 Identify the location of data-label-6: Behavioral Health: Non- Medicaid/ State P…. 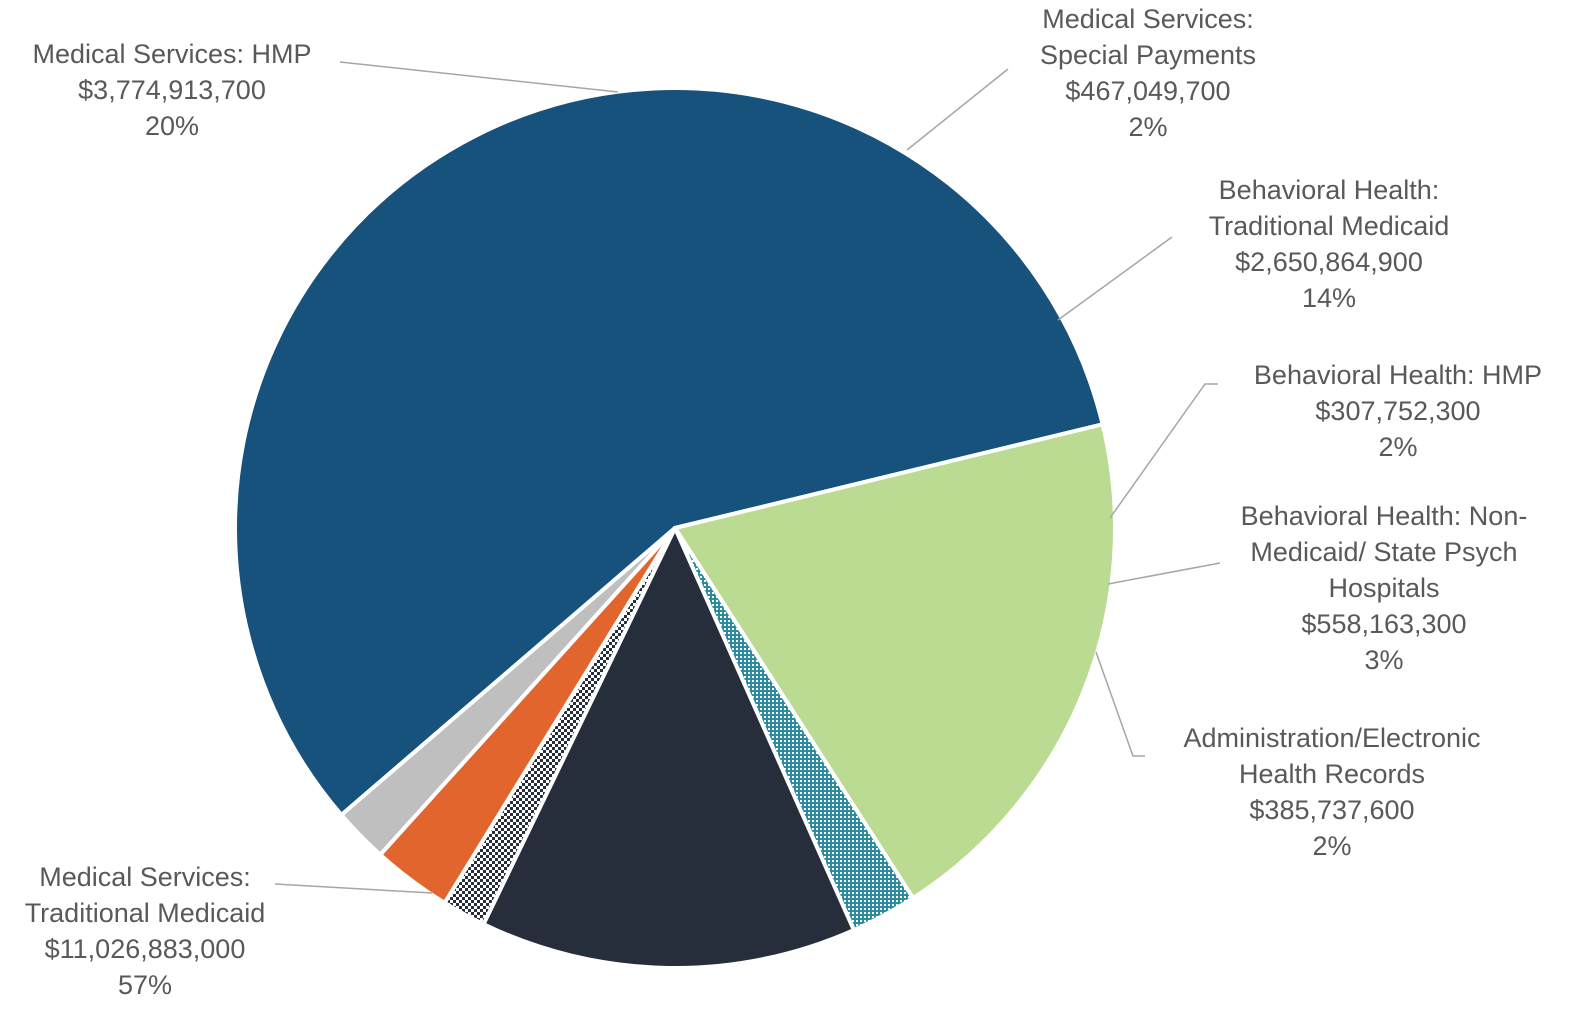
(1384, 588).